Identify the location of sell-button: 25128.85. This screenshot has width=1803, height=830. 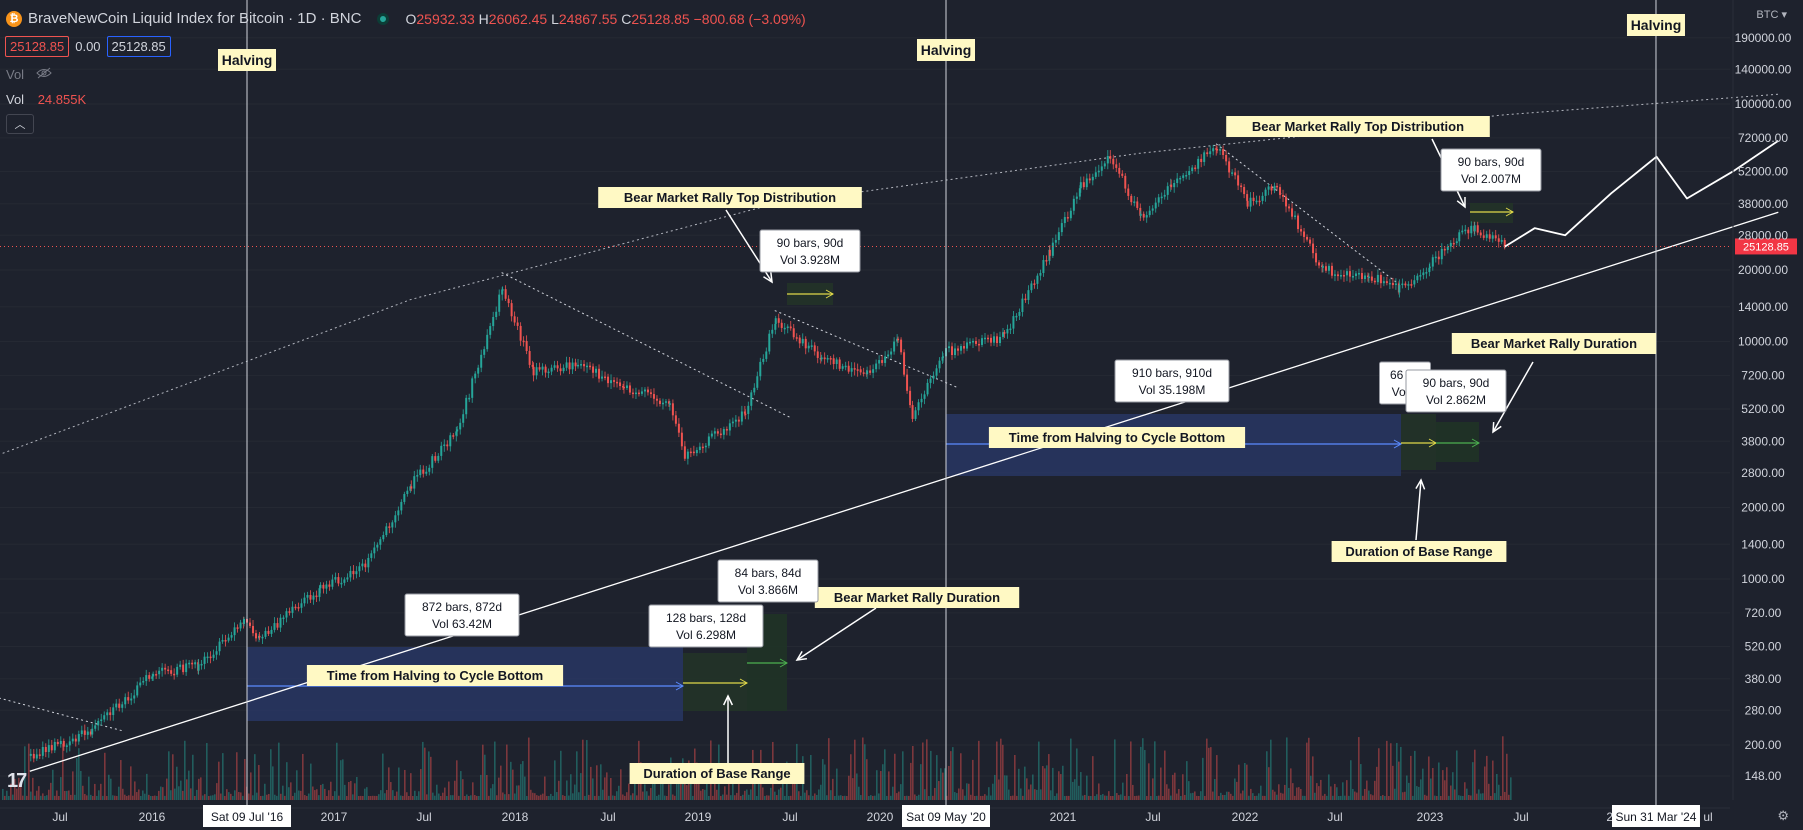
(37, 46).